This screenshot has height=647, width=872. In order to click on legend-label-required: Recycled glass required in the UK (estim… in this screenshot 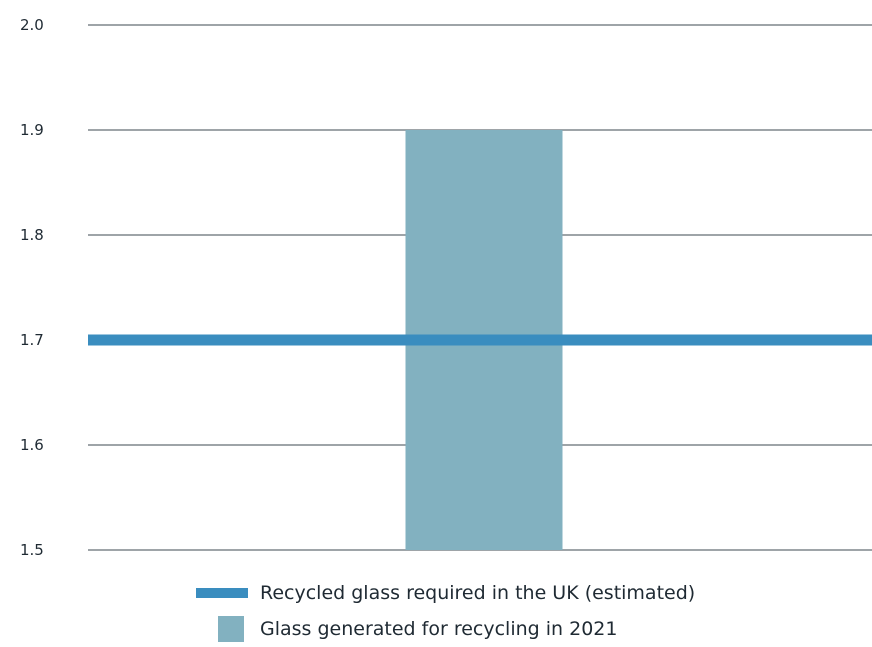, I will do `click(478, 593)`.